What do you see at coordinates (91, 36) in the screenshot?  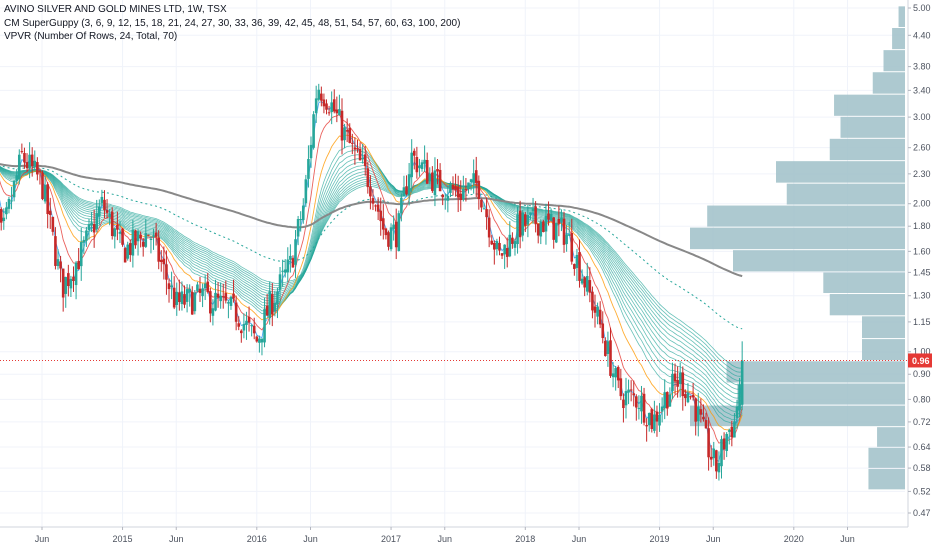 I see `vpvr-legend: VPVR (Number Of Rows, 24, Total, 70)` at bounding box center [91, 36].